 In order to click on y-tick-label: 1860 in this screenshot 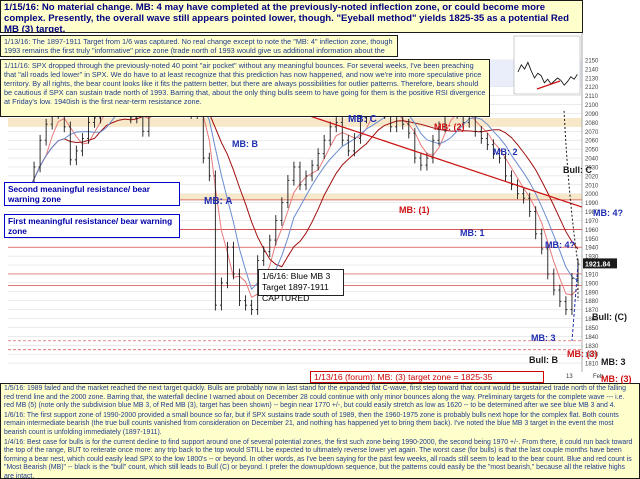, I will do `click(592, 320)`.